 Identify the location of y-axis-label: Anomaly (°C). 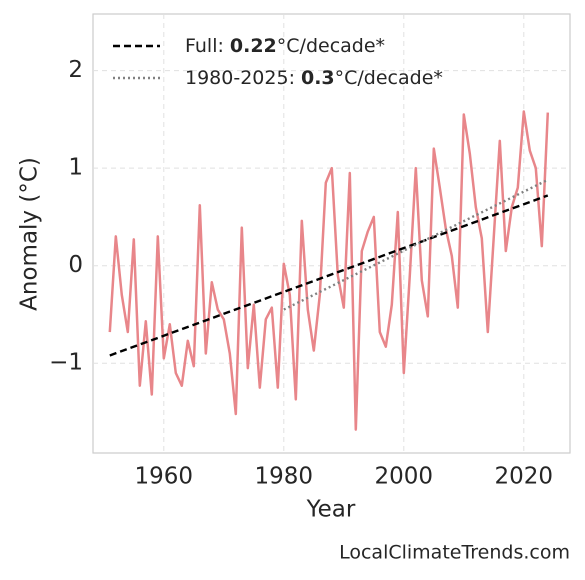
(30, 234).